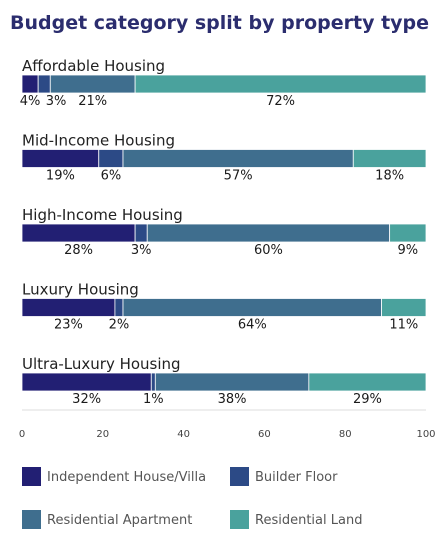 The width and height of the screenshot is (445, 548). Describe the element at coordinates (102, 215) in the screenshot. I see `category-label: High-Income Housing` at that location.